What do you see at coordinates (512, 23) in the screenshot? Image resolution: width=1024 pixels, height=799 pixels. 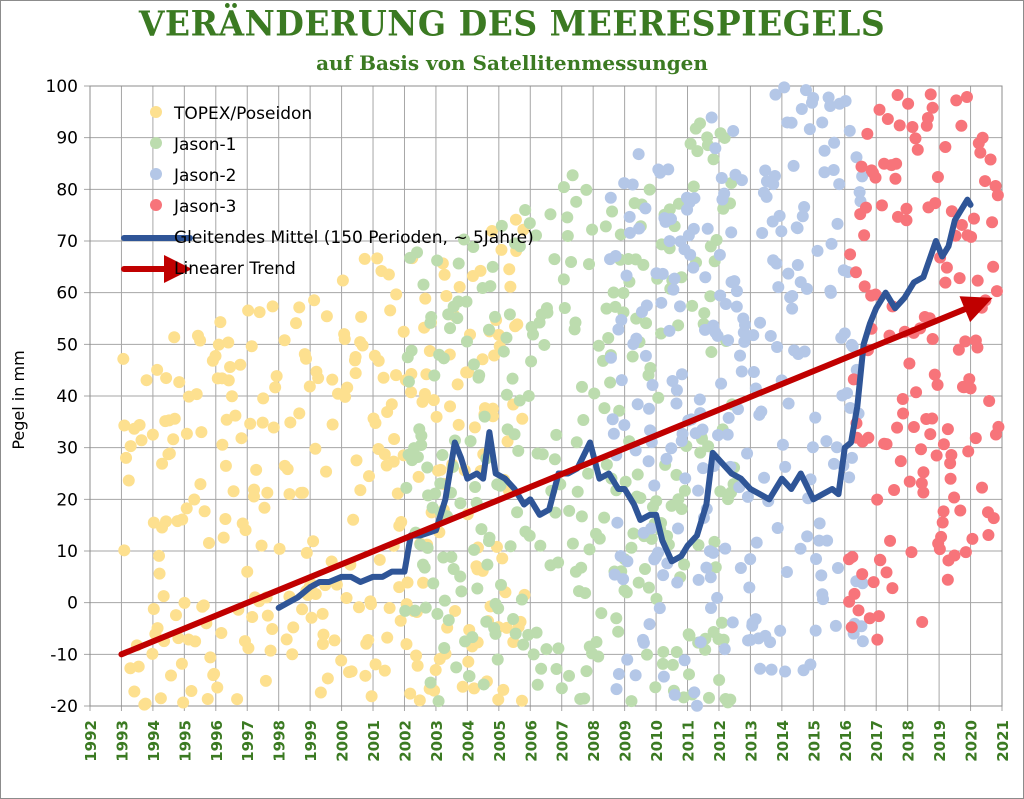 I see `chart-title: VERÄNDERUNG DES MEERESPIEGELS` at bounding box center [512, 23].